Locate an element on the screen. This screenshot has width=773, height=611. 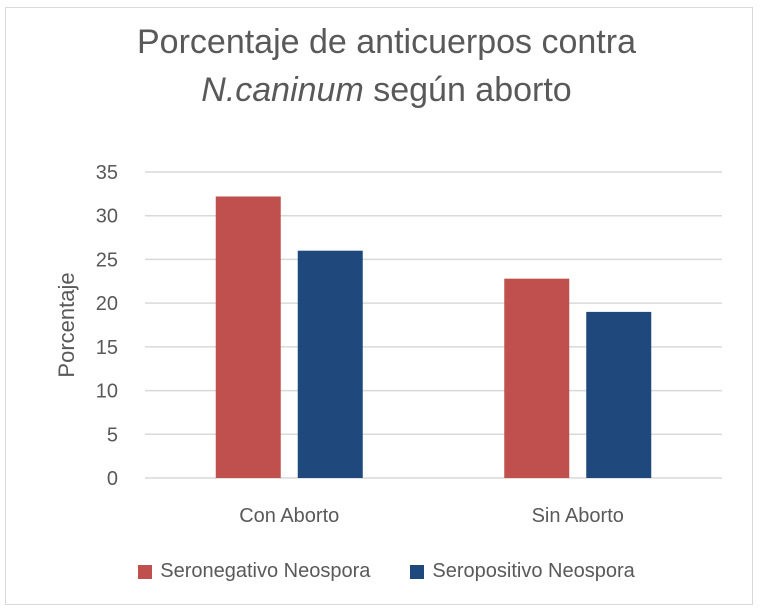
legend-item: Seronegativo Neospora is located at coordinates (254, 571).